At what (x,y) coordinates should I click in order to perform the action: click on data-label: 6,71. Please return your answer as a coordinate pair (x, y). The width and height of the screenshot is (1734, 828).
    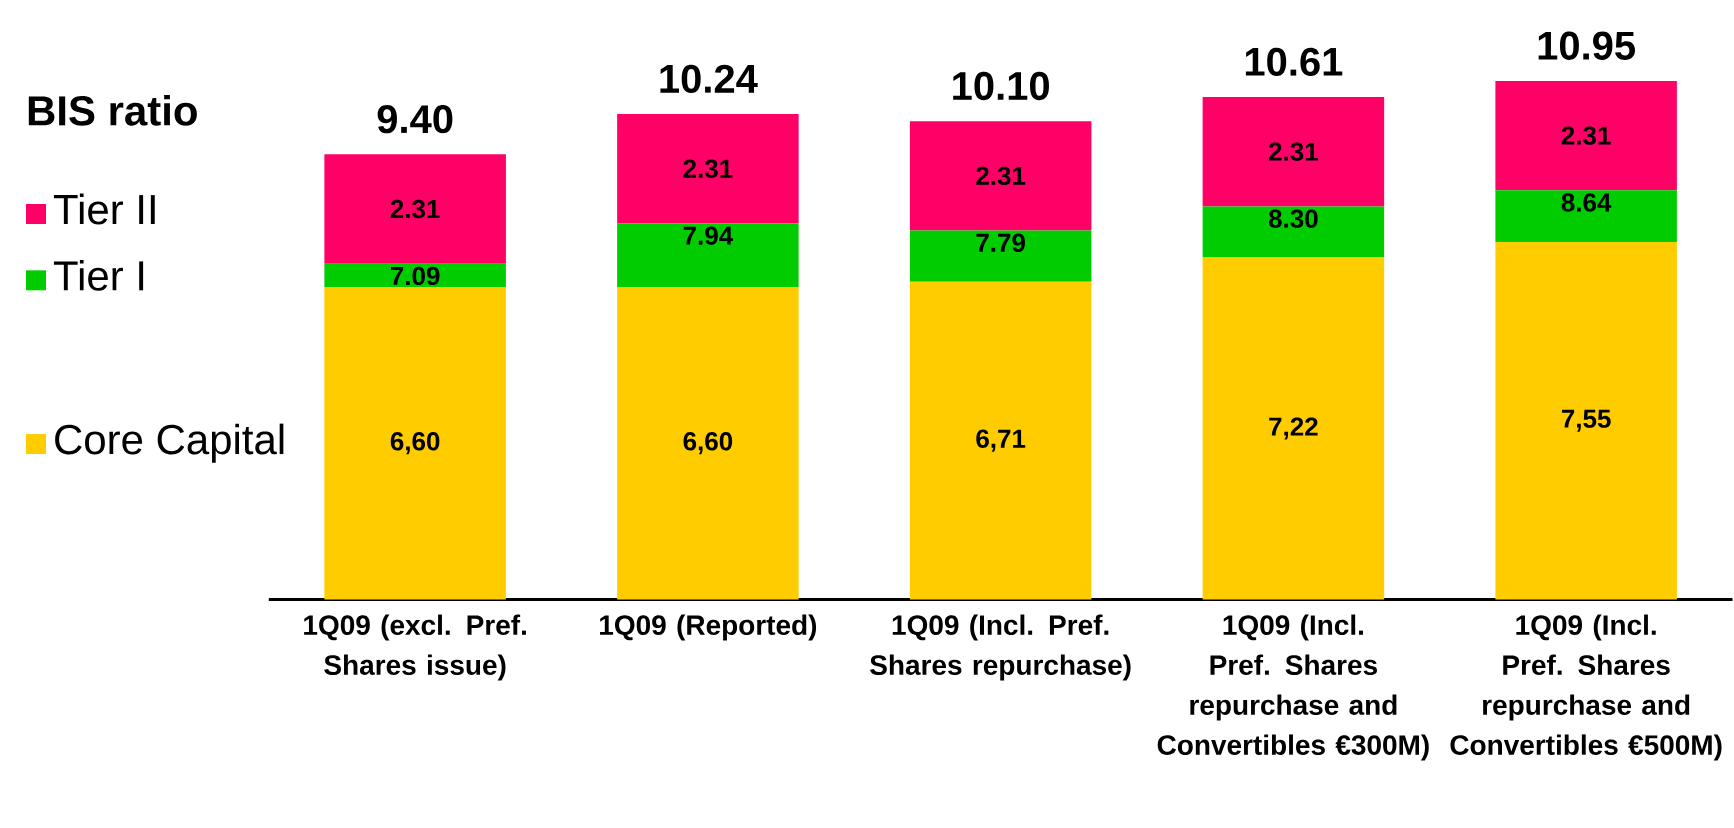
    Looking at the image, I should click on (1001, 440).